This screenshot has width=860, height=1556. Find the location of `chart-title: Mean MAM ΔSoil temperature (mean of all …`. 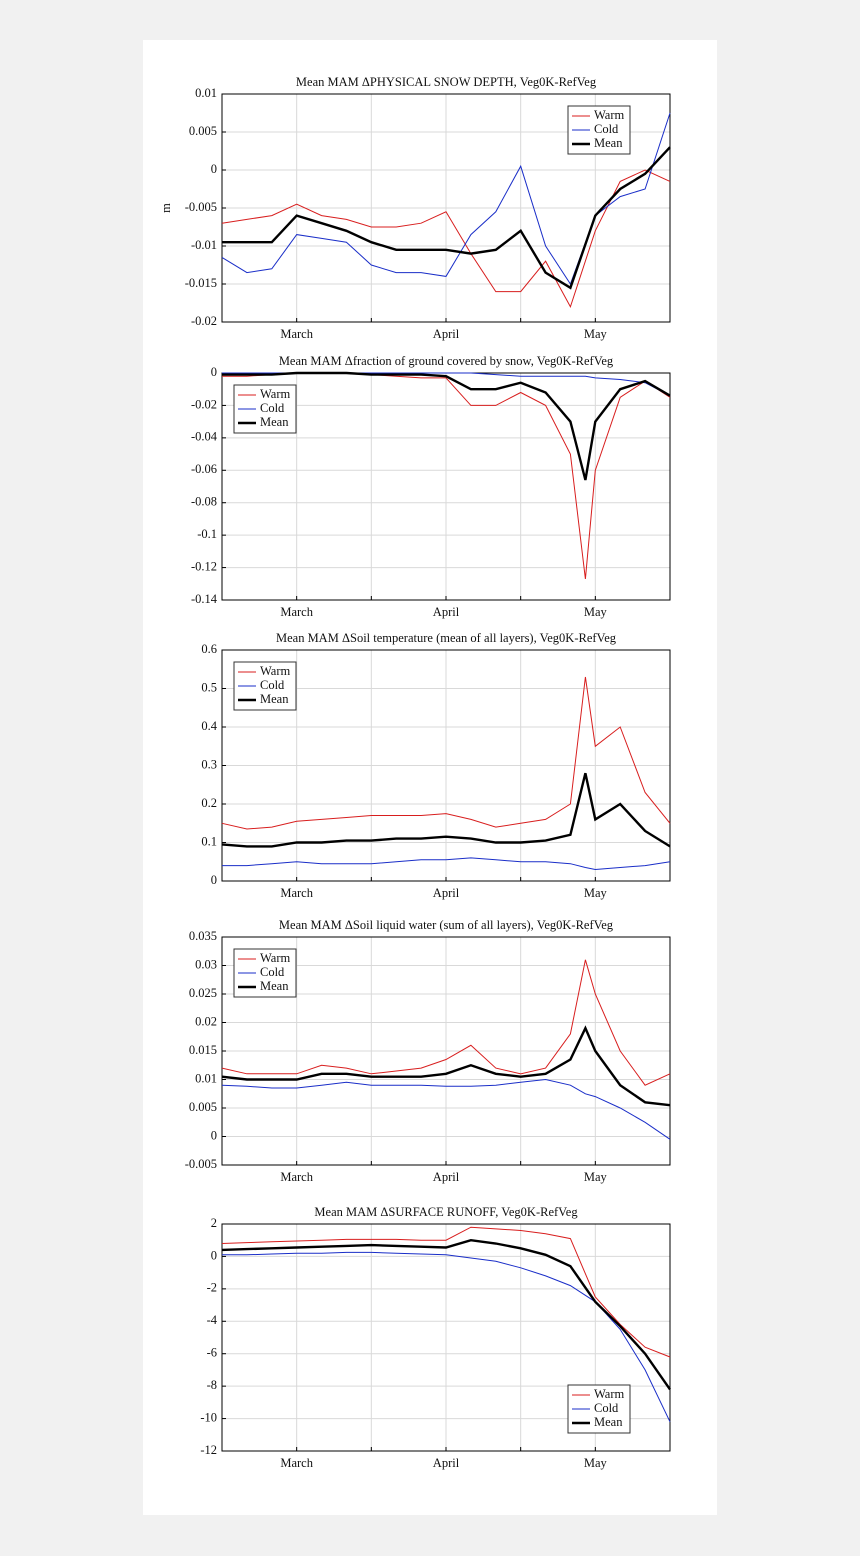

chart-title: Mean MAM ΔSoil temperature (mean of all … is located at coordinates (446, 638).